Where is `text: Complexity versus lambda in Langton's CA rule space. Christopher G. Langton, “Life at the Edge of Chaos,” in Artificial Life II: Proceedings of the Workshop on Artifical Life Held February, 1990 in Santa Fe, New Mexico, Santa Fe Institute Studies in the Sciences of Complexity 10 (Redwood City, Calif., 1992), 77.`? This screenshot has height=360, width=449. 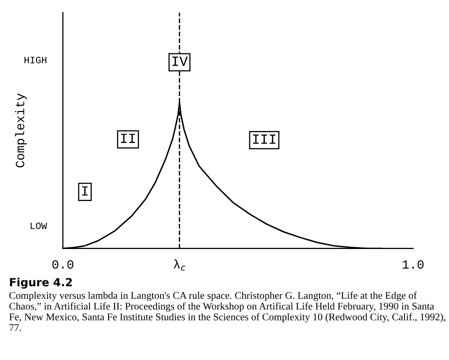
text: Complexity versus lambda in Langton's CA rule space. Christopher G. Langton, “Life at the Edge of Chaos,” in Artificial Life II: Proceedings of the Workshop on Artifical Life Held February, 1990 in Santa Fe, New Mexico, Santa Fe Institute Studies in the Sciences of Complexity 10 (Redwood City, Calif., 1992), 77. is located at coordinates (227, 312).